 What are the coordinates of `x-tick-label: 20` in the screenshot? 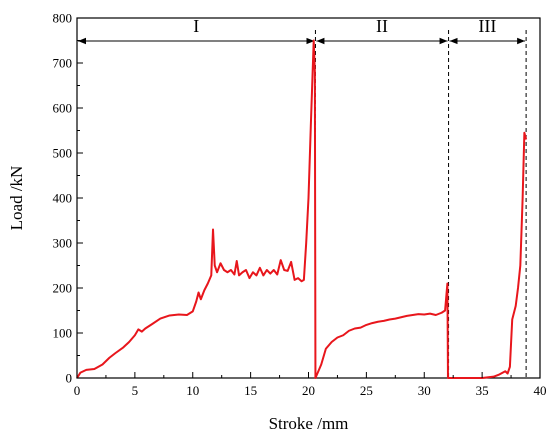 It's located at (308, 390).